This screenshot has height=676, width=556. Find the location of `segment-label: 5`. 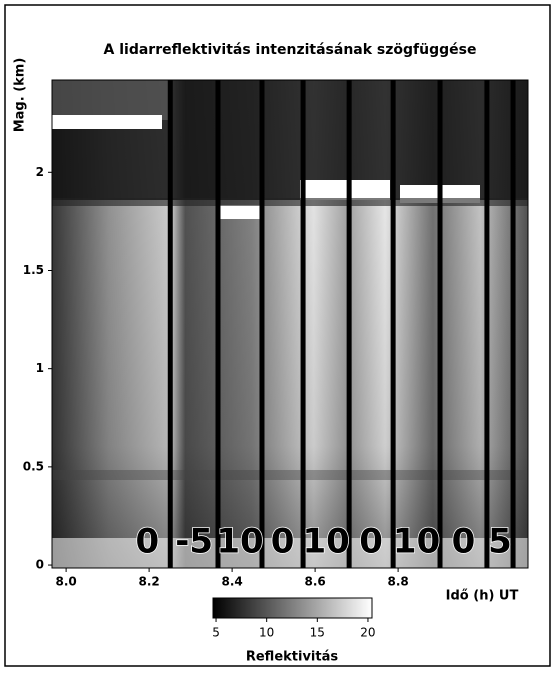

segment-label: 5 is located at coordinates (500, 542).